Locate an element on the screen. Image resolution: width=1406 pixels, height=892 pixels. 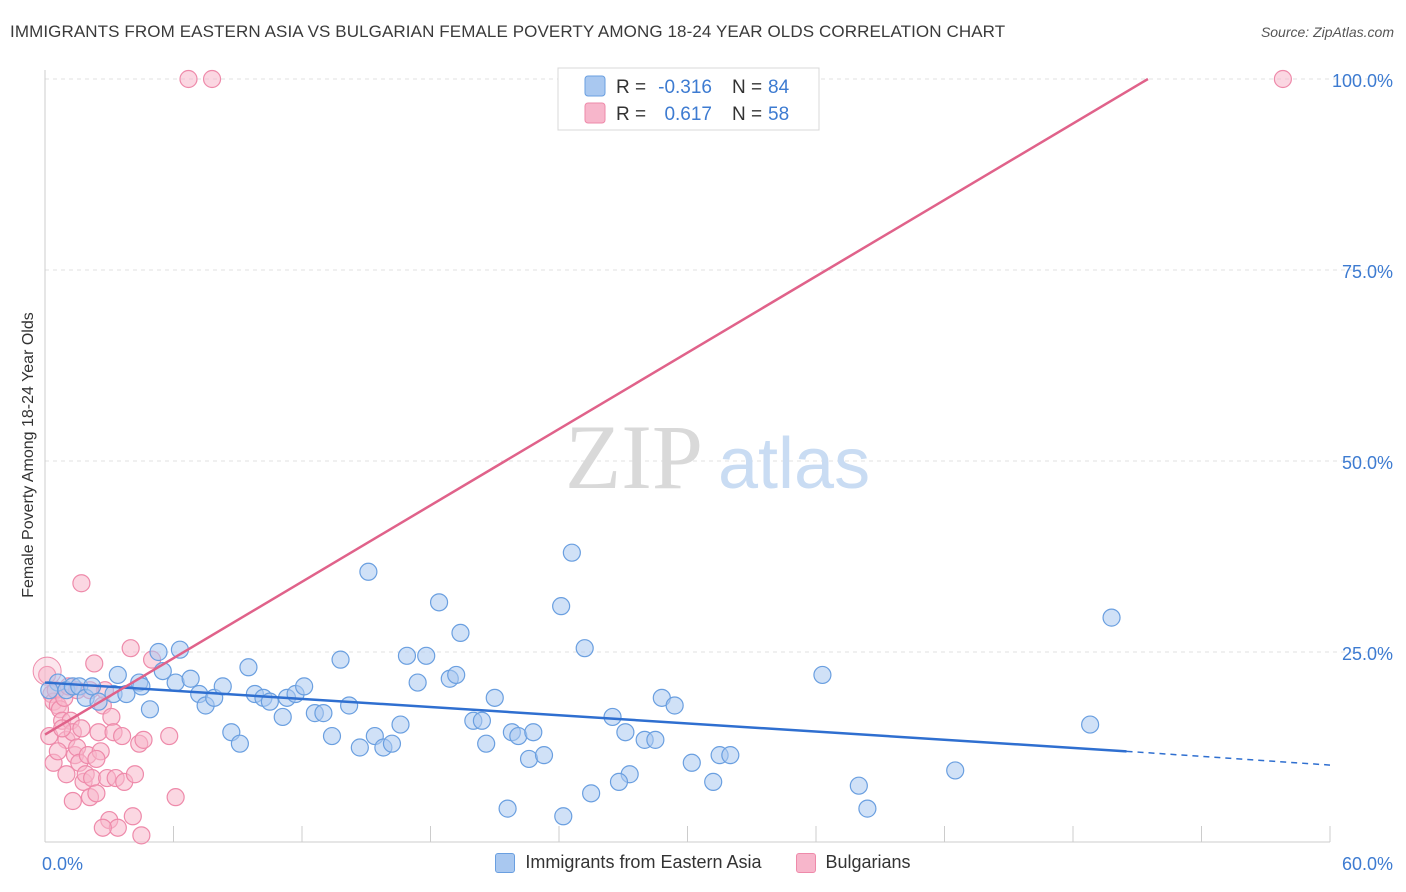
watermark: ZIP atlas is located at coordinates (717, 457).